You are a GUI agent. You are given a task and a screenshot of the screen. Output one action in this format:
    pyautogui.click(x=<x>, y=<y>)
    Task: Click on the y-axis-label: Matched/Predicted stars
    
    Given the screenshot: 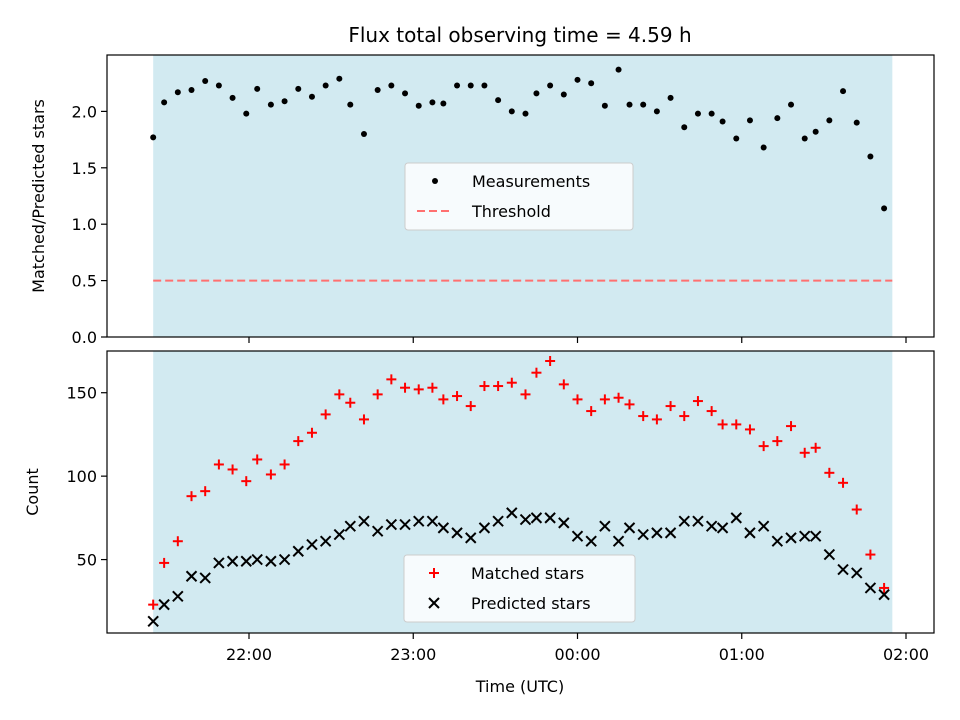 What is the action you would take?
    pyautogui.click(x=38, y=196)
    